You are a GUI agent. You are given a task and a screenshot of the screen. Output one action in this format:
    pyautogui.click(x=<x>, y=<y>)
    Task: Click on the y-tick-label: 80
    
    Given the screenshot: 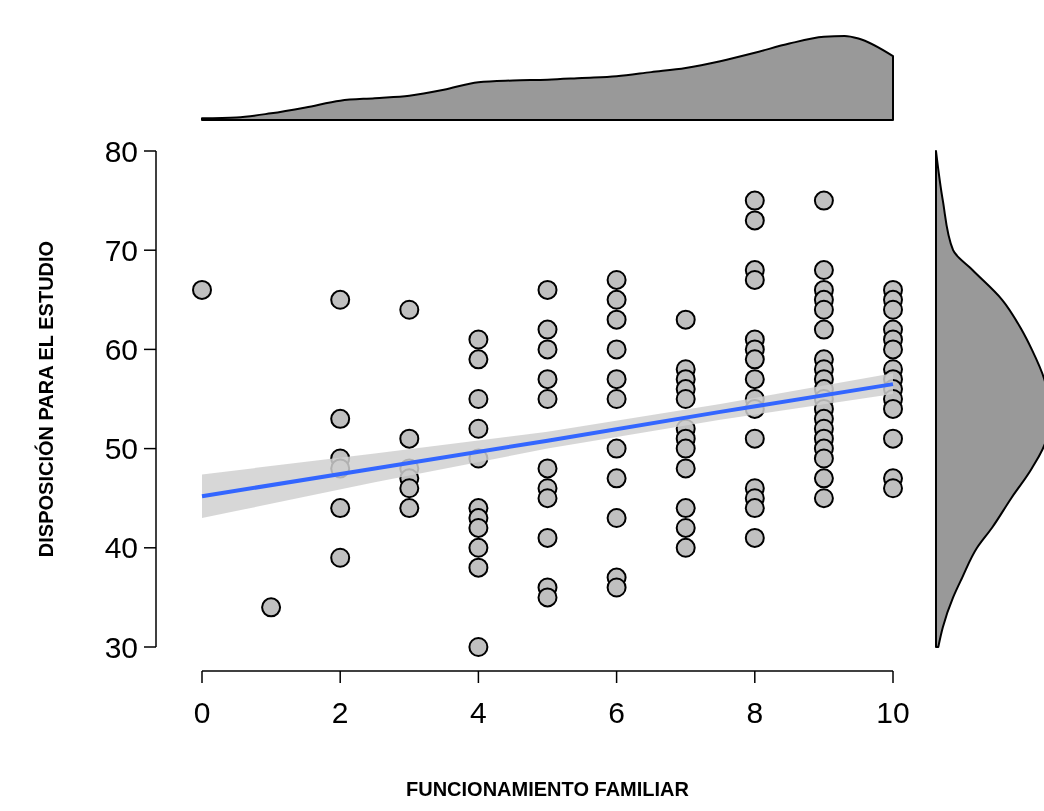 What is the action you would take?
    pyautogui.click(x=121, y=151)
    